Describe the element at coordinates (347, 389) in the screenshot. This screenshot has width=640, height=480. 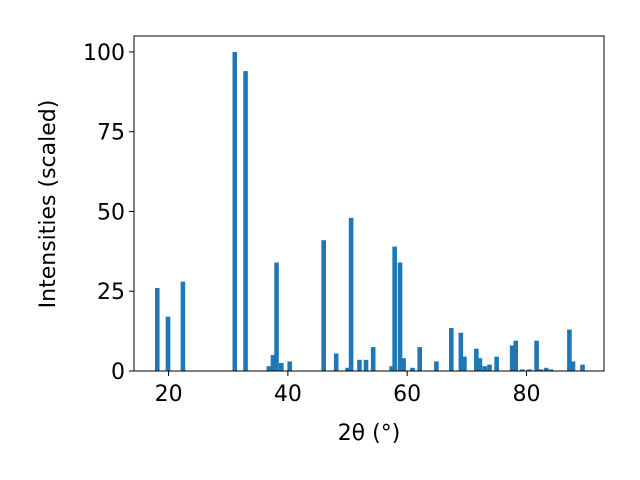
I see `x-ticks: 20 40 60 80` at that location.